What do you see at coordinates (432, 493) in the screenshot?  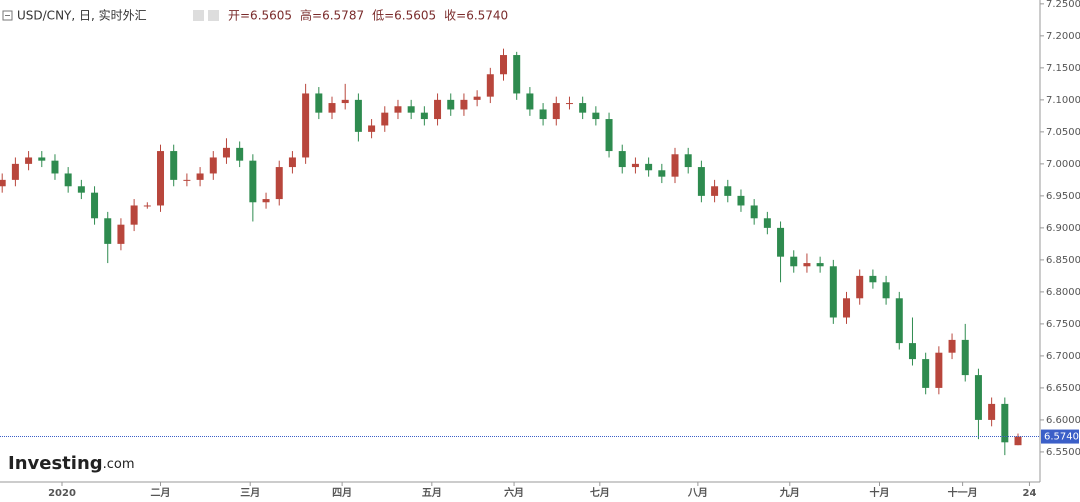 I see `x-tick-label: 五月` at bounding box center [432, 493].